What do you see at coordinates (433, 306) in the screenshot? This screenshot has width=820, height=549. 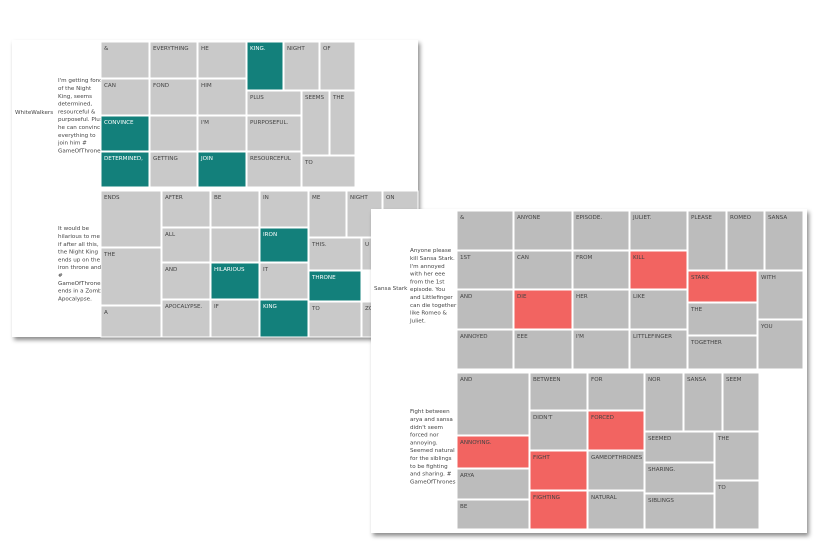 I see `tweet-line: can die together` at bounding box center [433, 306].